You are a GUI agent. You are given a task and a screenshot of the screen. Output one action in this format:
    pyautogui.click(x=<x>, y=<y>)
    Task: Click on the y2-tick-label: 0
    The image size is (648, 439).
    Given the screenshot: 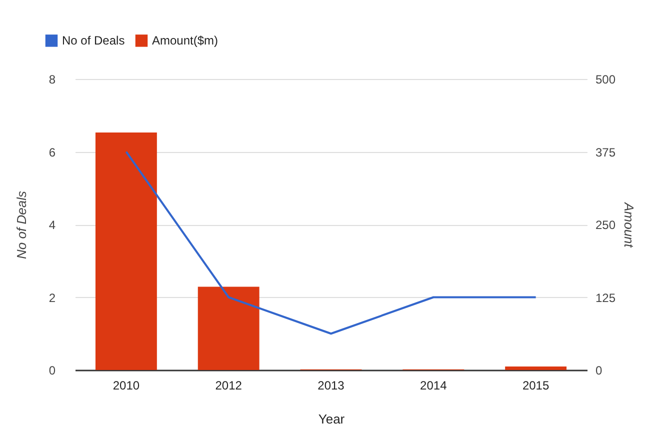 What is the action you would take?
    pyautogui.click(x=599, y=371)
    